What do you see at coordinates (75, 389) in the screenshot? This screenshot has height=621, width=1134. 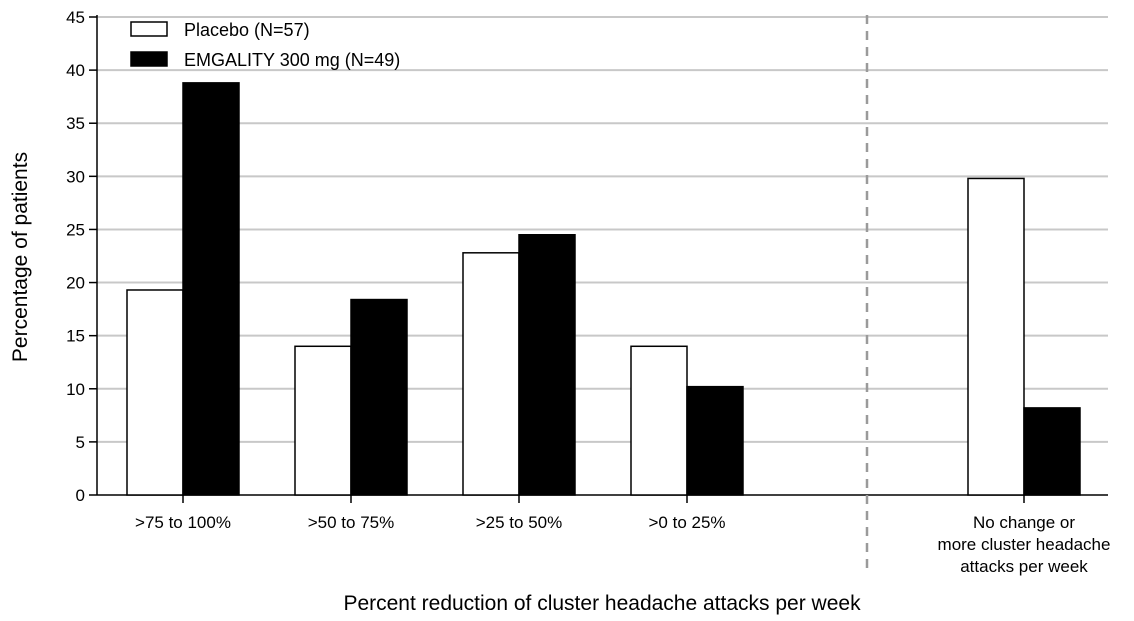 I see `y-tick-label: 10` at bounding box center [75, 389].